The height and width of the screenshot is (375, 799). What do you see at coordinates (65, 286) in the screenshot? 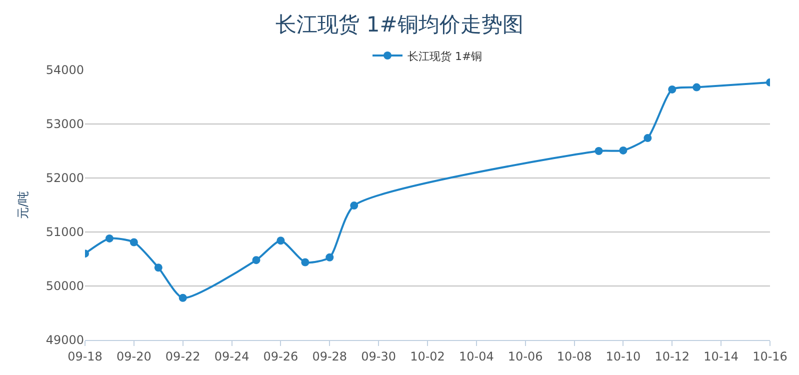
I see `y-tick-label: 50000` at bounding box center [65, 286].